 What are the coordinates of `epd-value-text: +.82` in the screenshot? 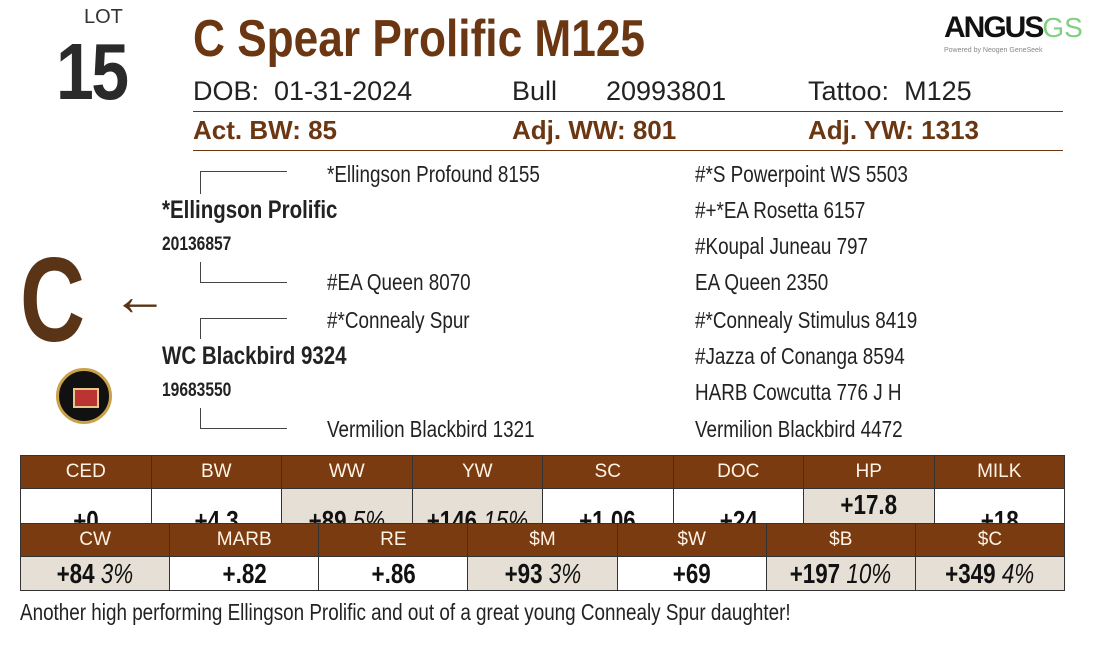 It's located at (244, 573).